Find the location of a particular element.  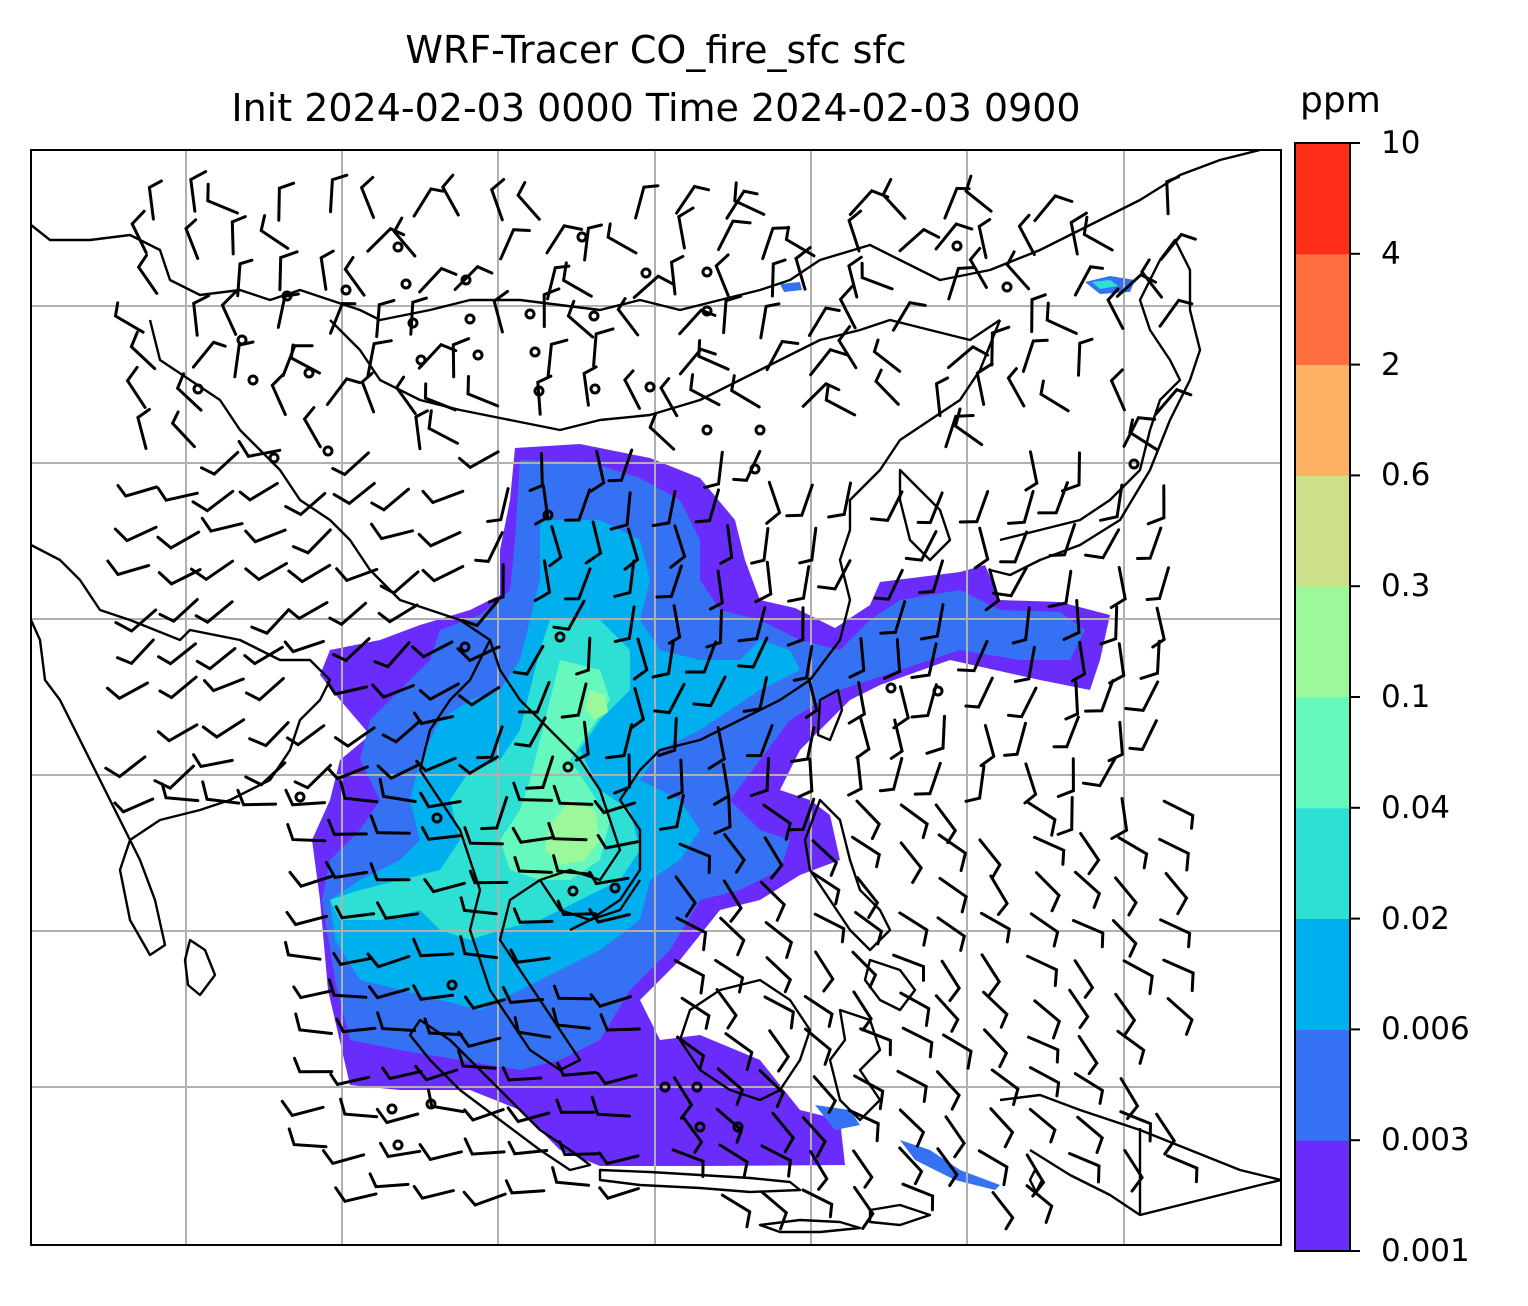

colorbar-tick-label: 0.3 is located at coordinates (1406, 586).